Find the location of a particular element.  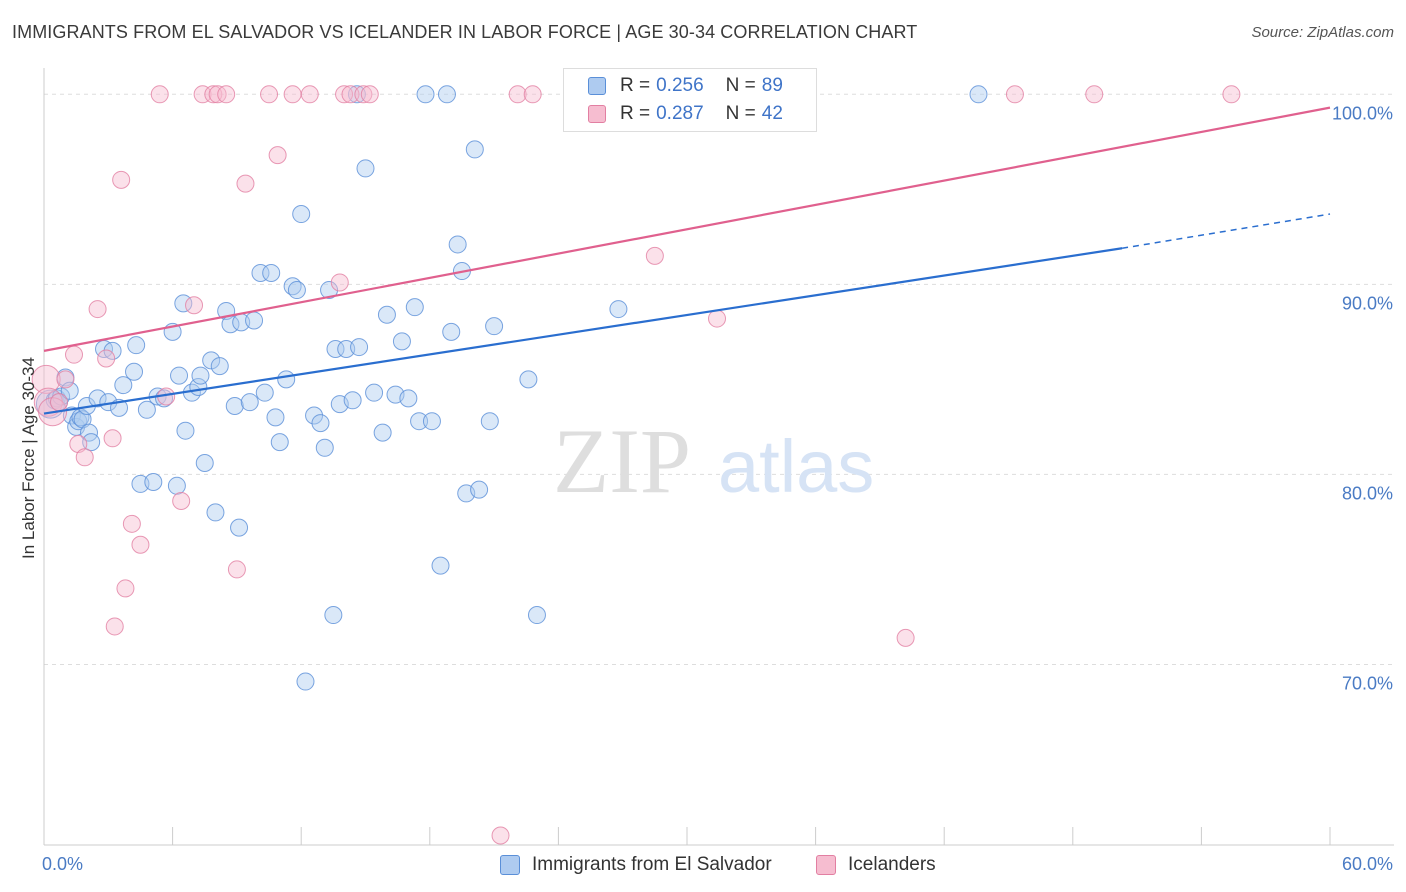

bottom-legend-label: Icelanders is located at coordinates (892, 864).